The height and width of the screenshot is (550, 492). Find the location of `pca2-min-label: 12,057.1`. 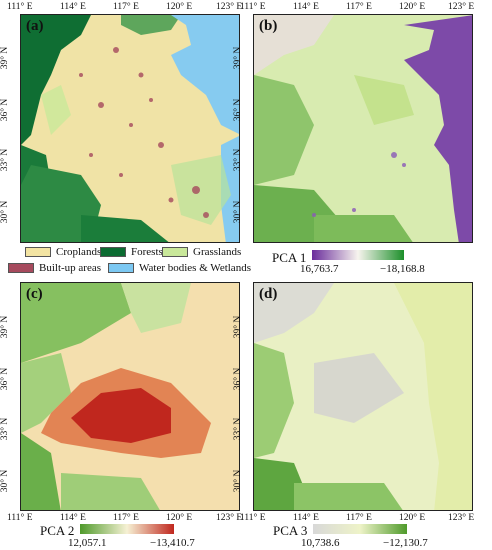

pca2-min-label: 12,057.1 is located at coordinates (87, 543).